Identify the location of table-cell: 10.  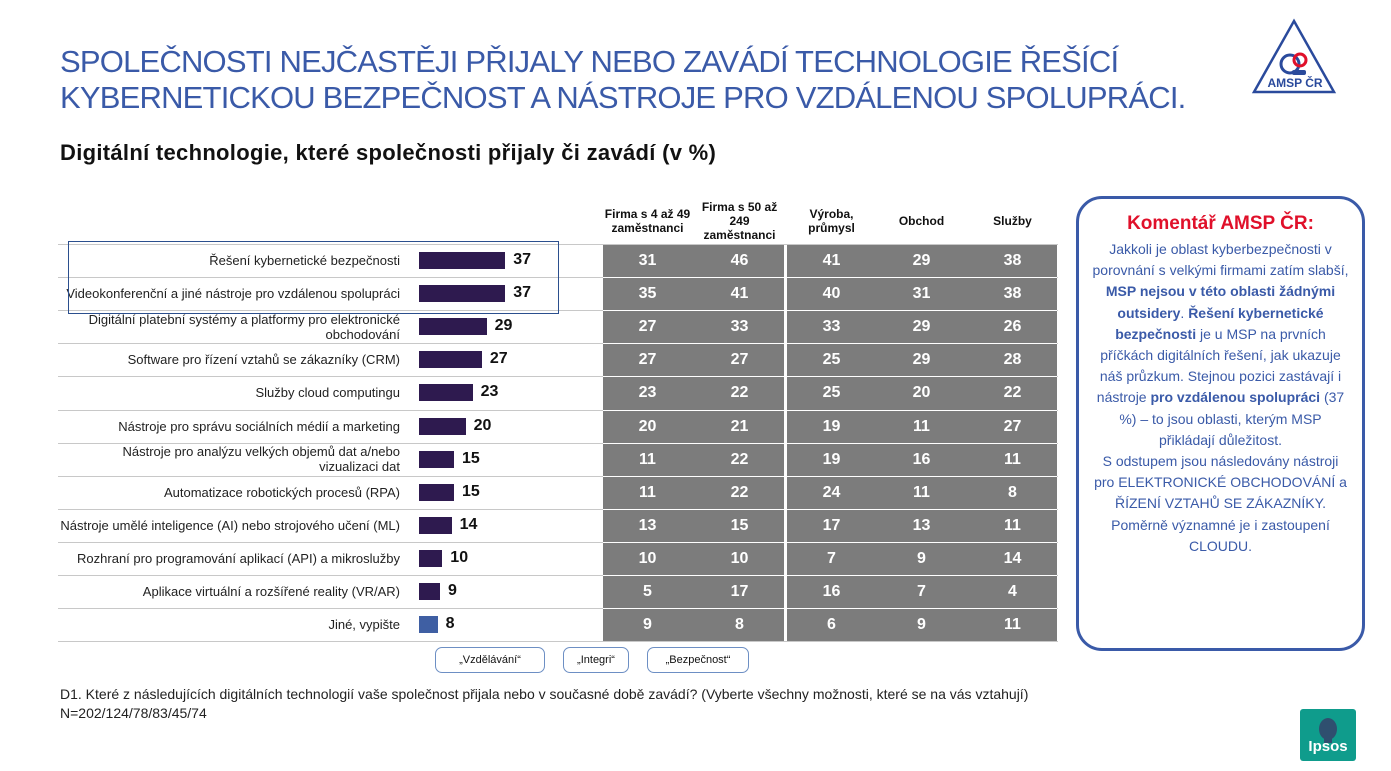
(739, 558).